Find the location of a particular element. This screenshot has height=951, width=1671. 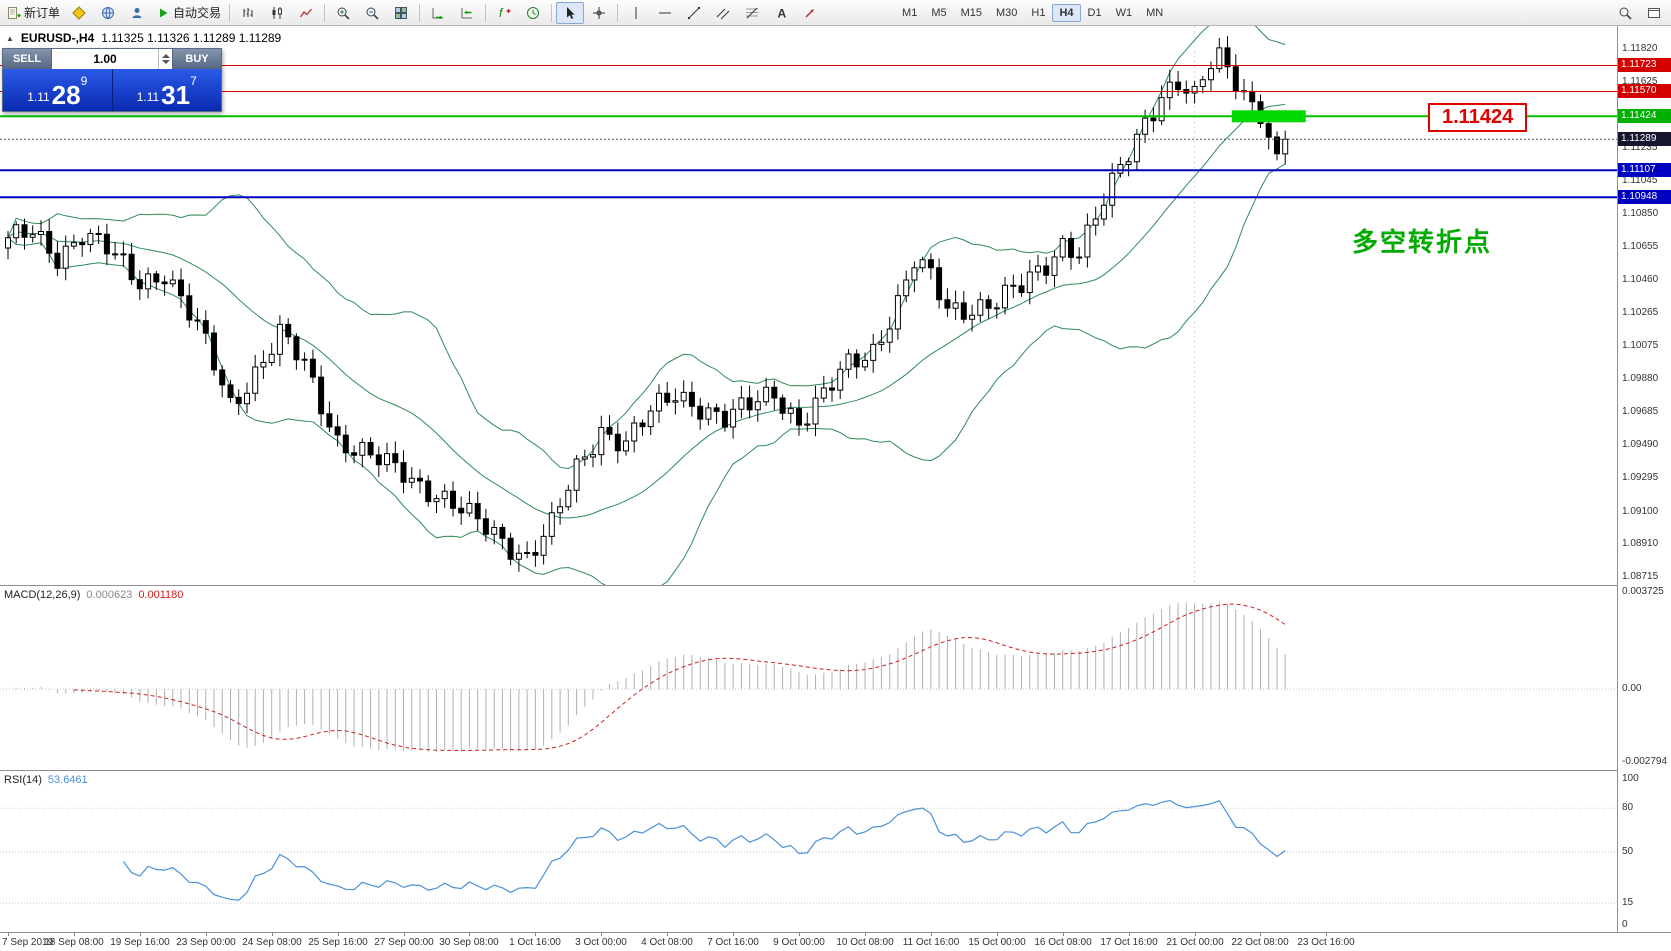

metaeditor-button is located at coordinates (79, 13).